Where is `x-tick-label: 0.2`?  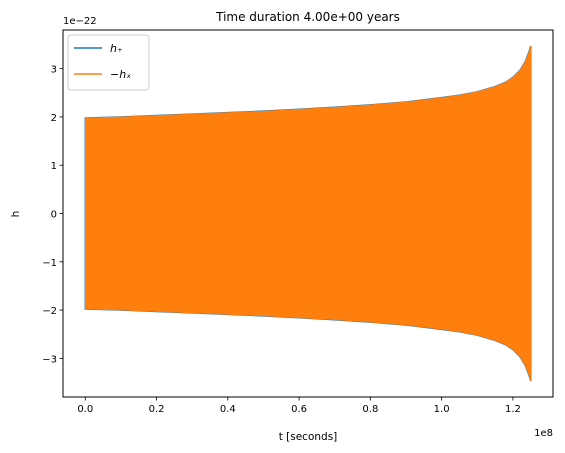
x-tick-label: 0.2 is located at coordinates (157, 409).